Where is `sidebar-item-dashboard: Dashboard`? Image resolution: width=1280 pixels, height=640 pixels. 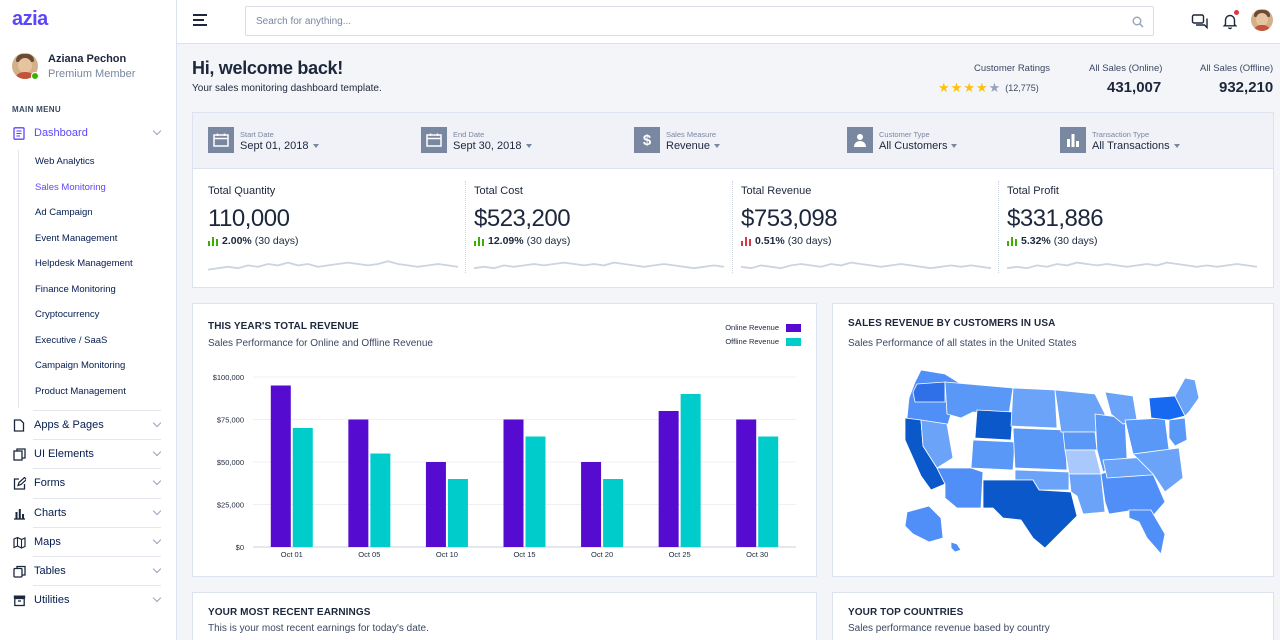 sidebar-item-dashboard: Dashboard is located at coordinates (87, 133).